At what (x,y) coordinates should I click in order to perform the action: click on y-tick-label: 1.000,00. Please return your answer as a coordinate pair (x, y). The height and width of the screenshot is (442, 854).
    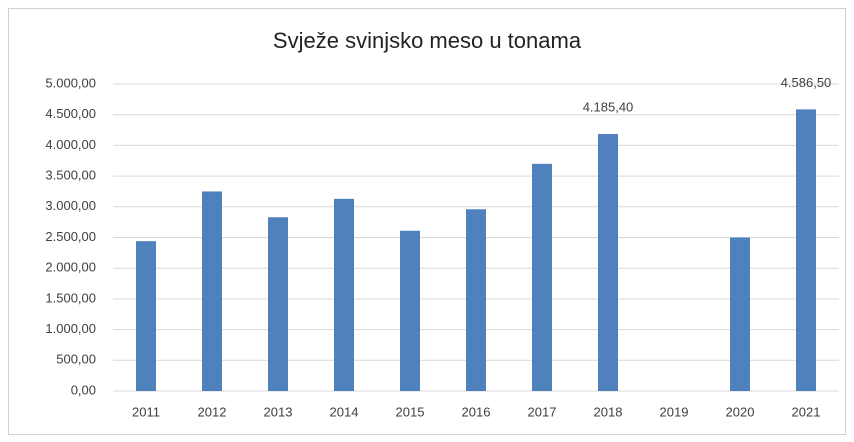
    Looking at the image, I should click on (70, 328).